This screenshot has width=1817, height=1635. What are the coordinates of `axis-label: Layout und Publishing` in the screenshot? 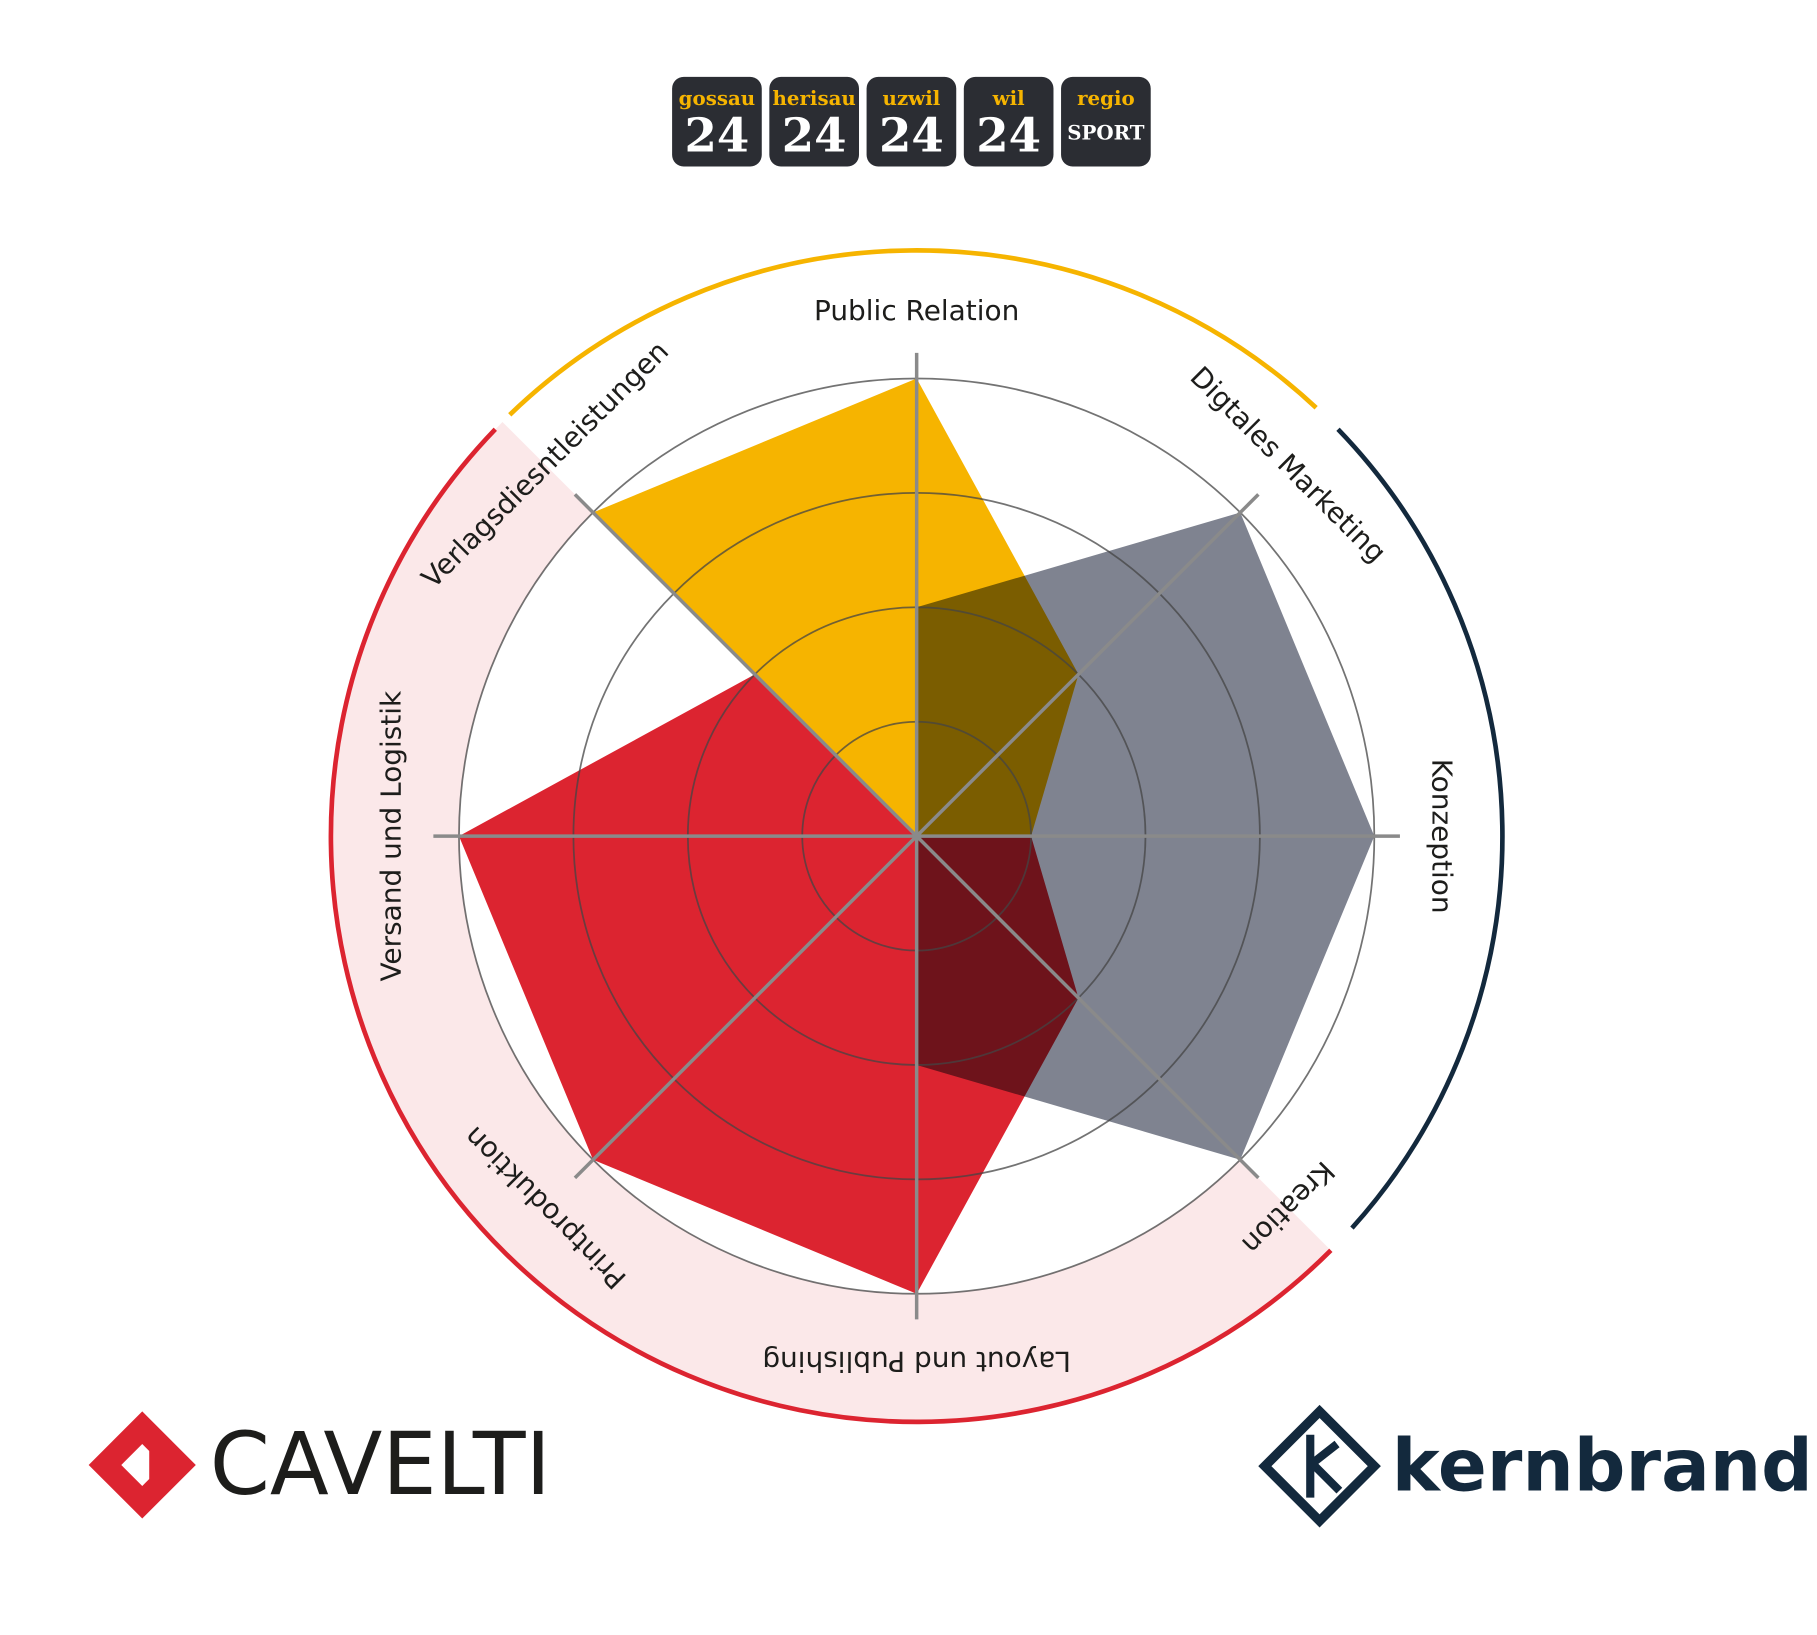 It's located at (916, 1361).